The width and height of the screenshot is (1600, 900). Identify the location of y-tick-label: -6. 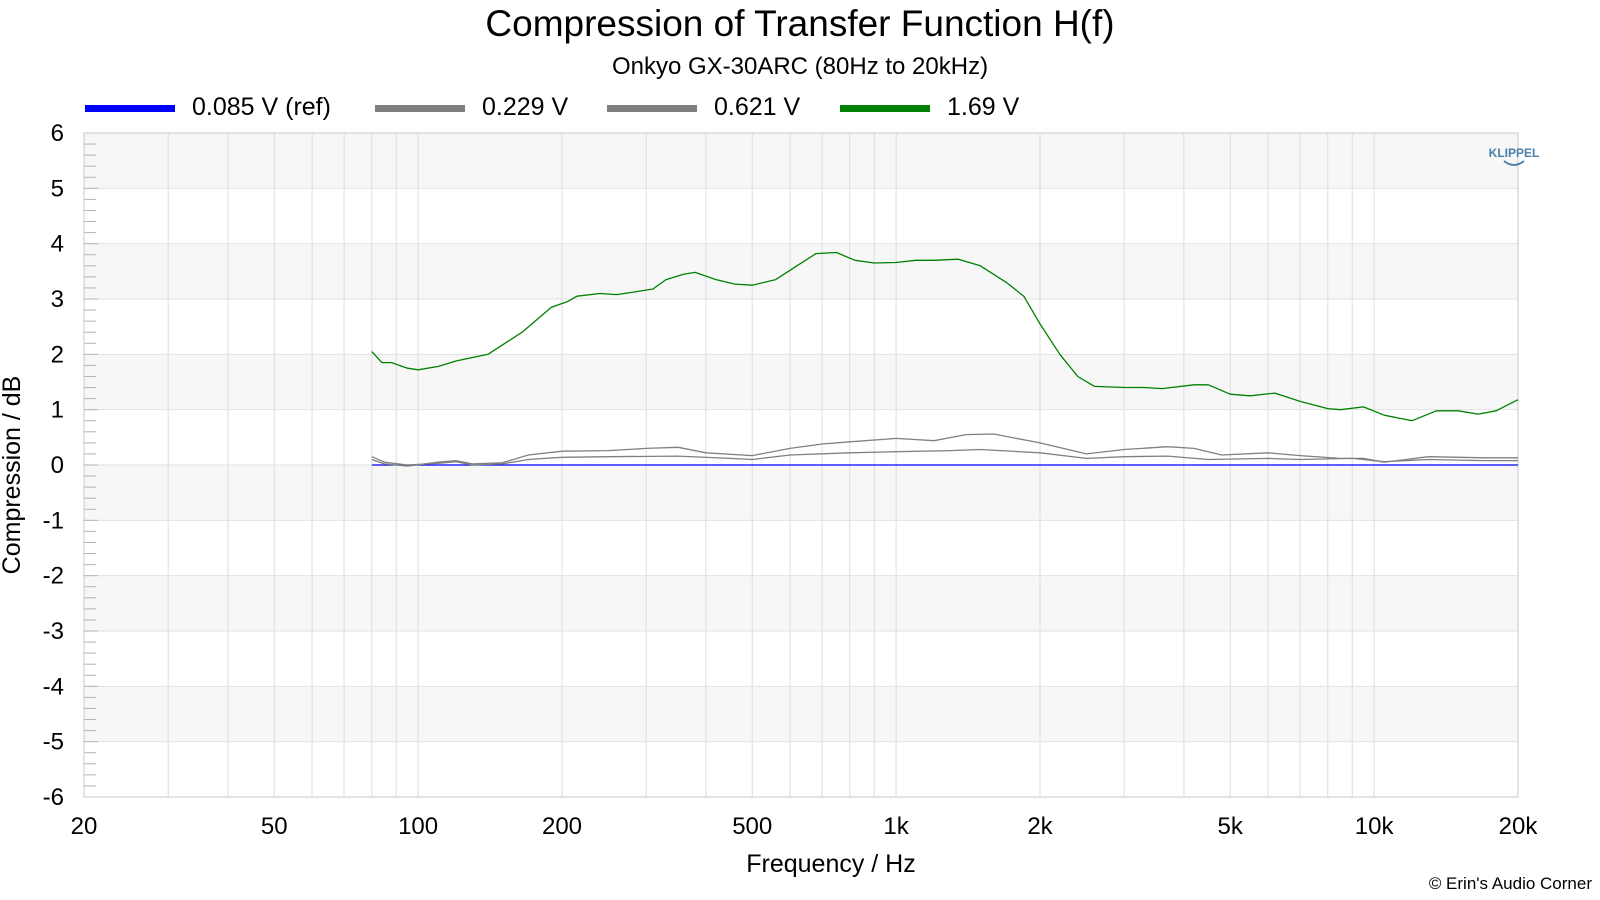
(53, 797).